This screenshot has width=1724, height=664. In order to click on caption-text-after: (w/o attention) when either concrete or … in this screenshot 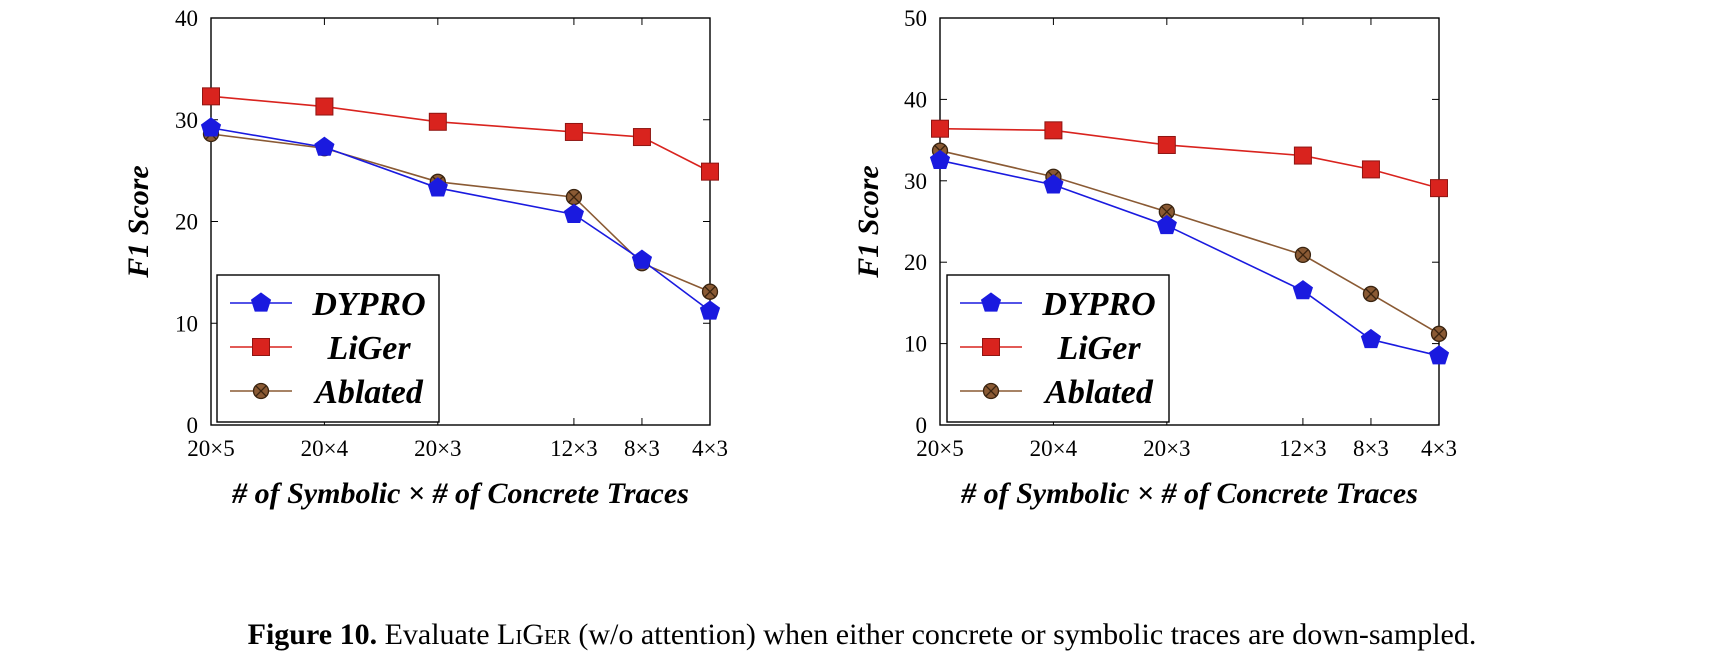, I will do `click(1023, 634)`.